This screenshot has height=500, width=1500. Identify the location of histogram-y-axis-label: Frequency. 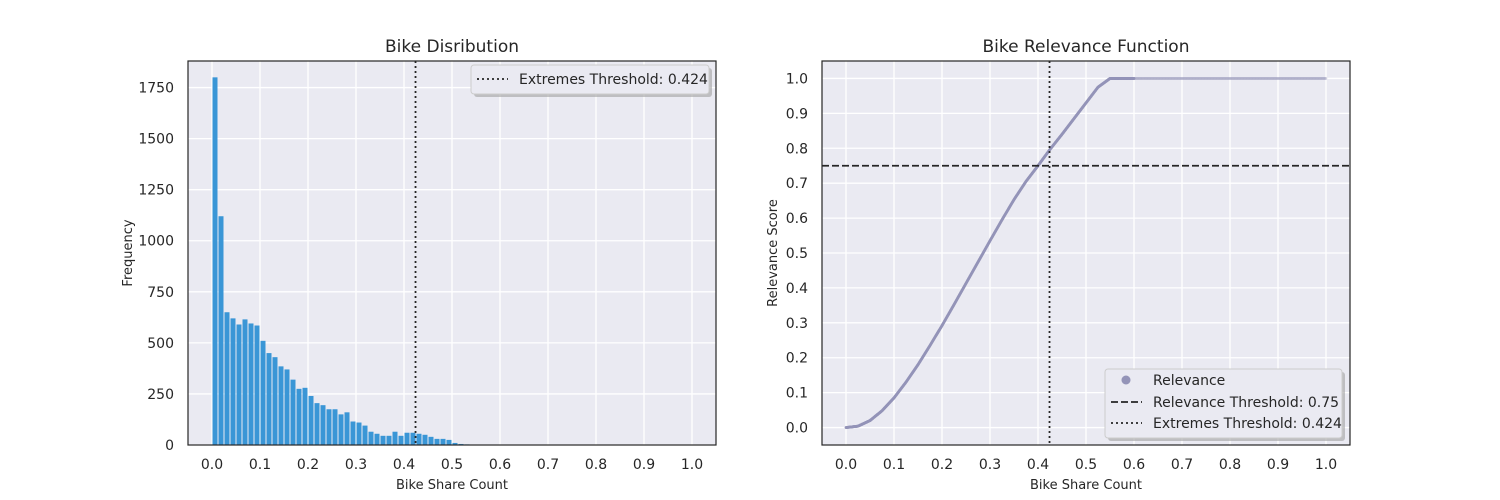
(128, 252).